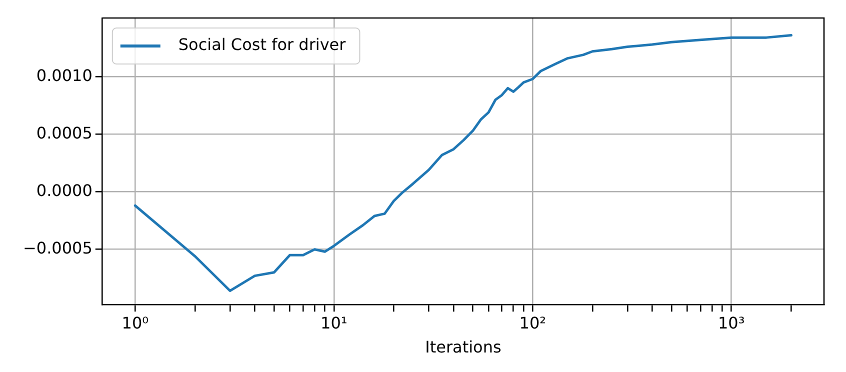 This screenshot has width=846, height=372. What do you see at coordinates (334, 322) in the screenshot?
I see `x-tick-label: 10¹` at bounding box center [334, 322].